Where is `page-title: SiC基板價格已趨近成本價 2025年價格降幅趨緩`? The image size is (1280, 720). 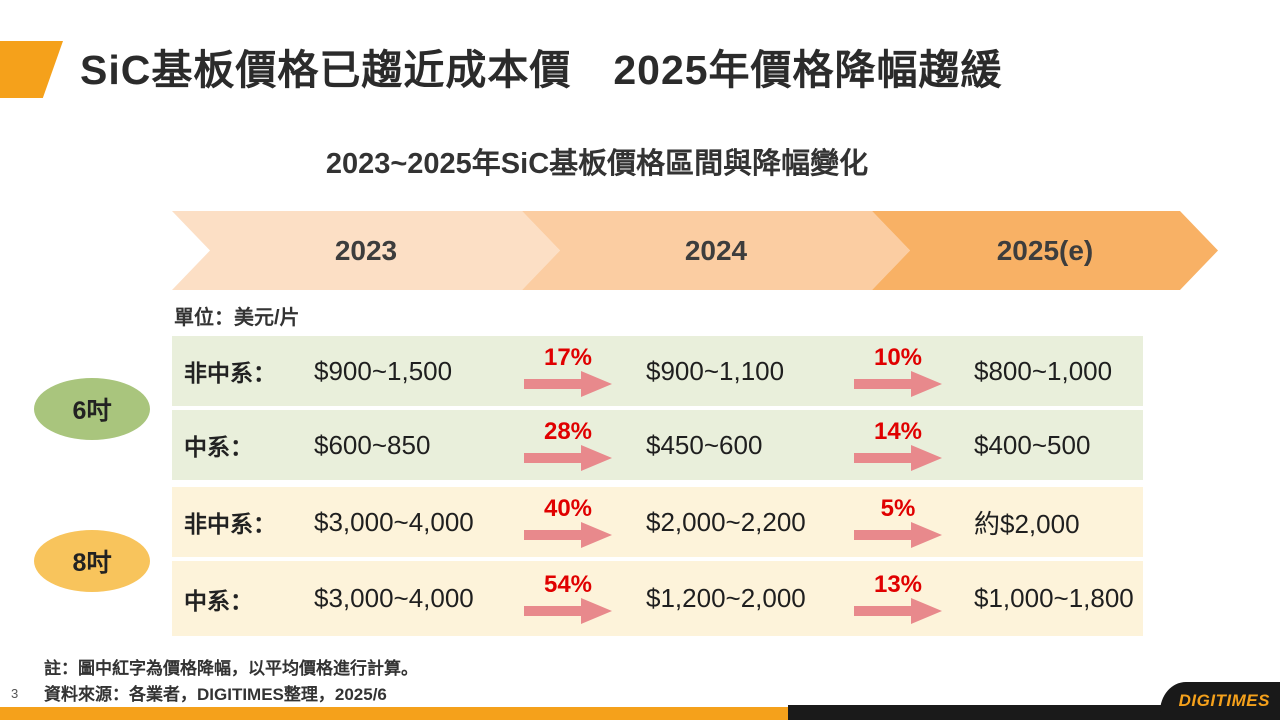 page-title: SiC基板價格已趨近成本價 2025年價格降幅趨緩 is located at coordinates (541, 70).